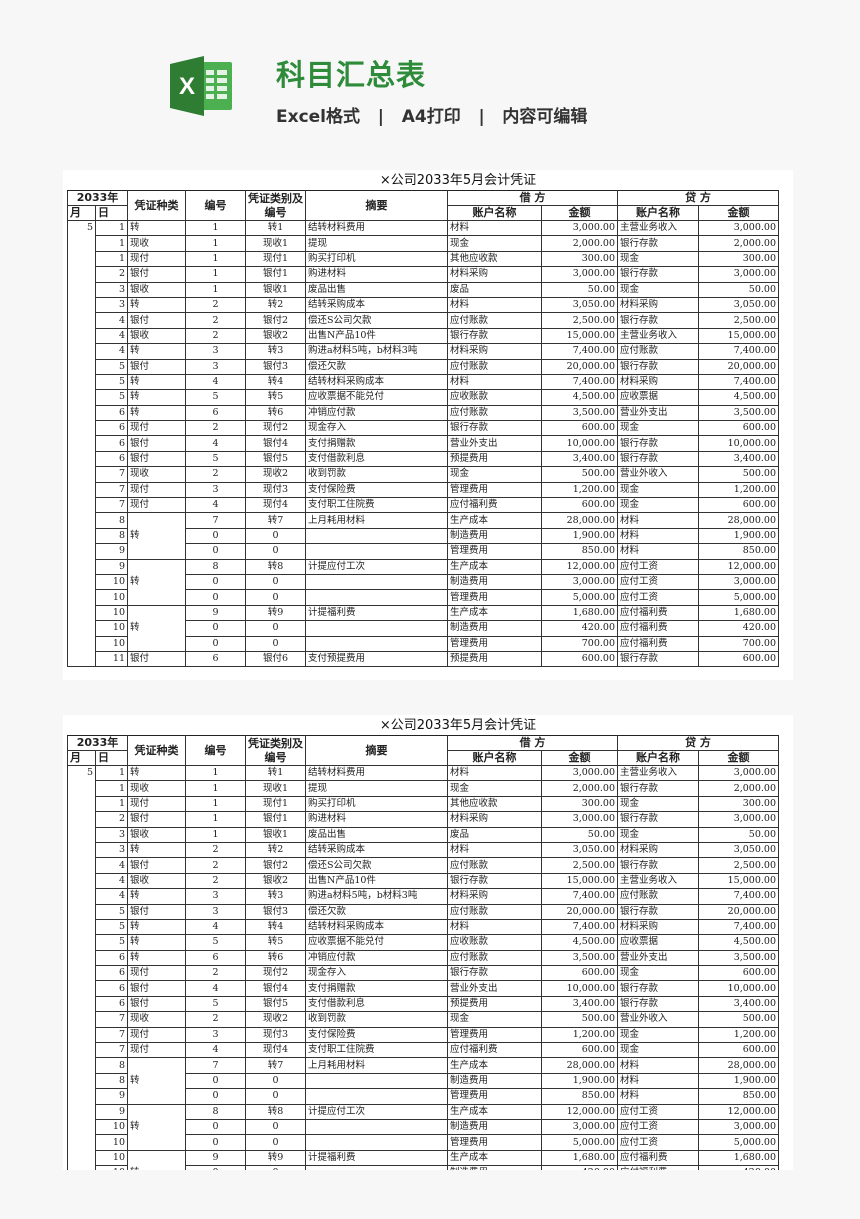  What do you see at coordinates (111, 289) in the screenshot?
I see `cell-day: 3` at bounding box center [111, 289].